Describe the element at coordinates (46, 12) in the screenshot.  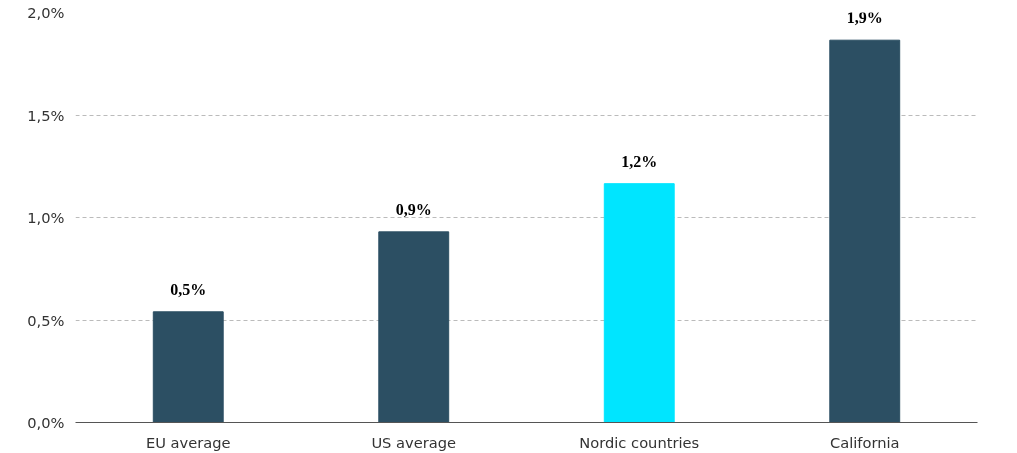
I see `y-tick-label: 2,0%` at that location.